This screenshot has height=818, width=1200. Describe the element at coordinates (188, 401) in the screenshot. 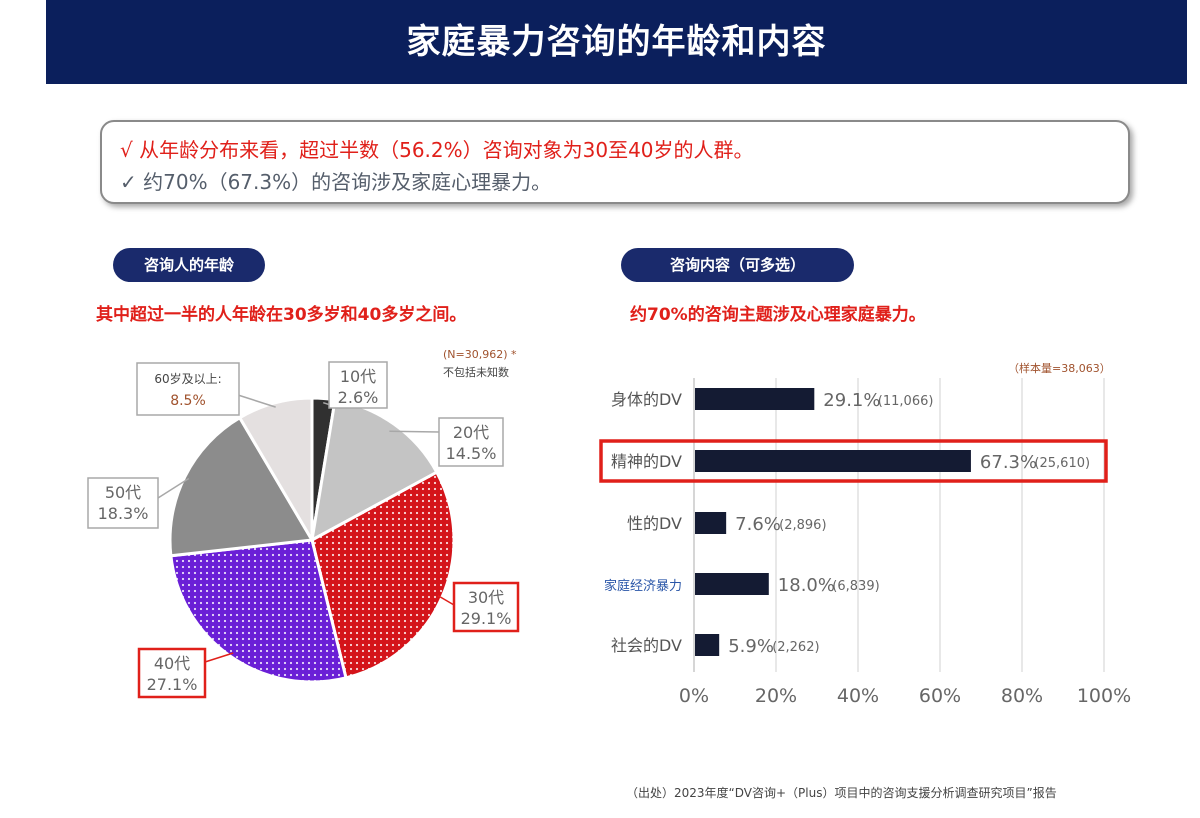

I see `pie-value-5: 8.5%` at that location.